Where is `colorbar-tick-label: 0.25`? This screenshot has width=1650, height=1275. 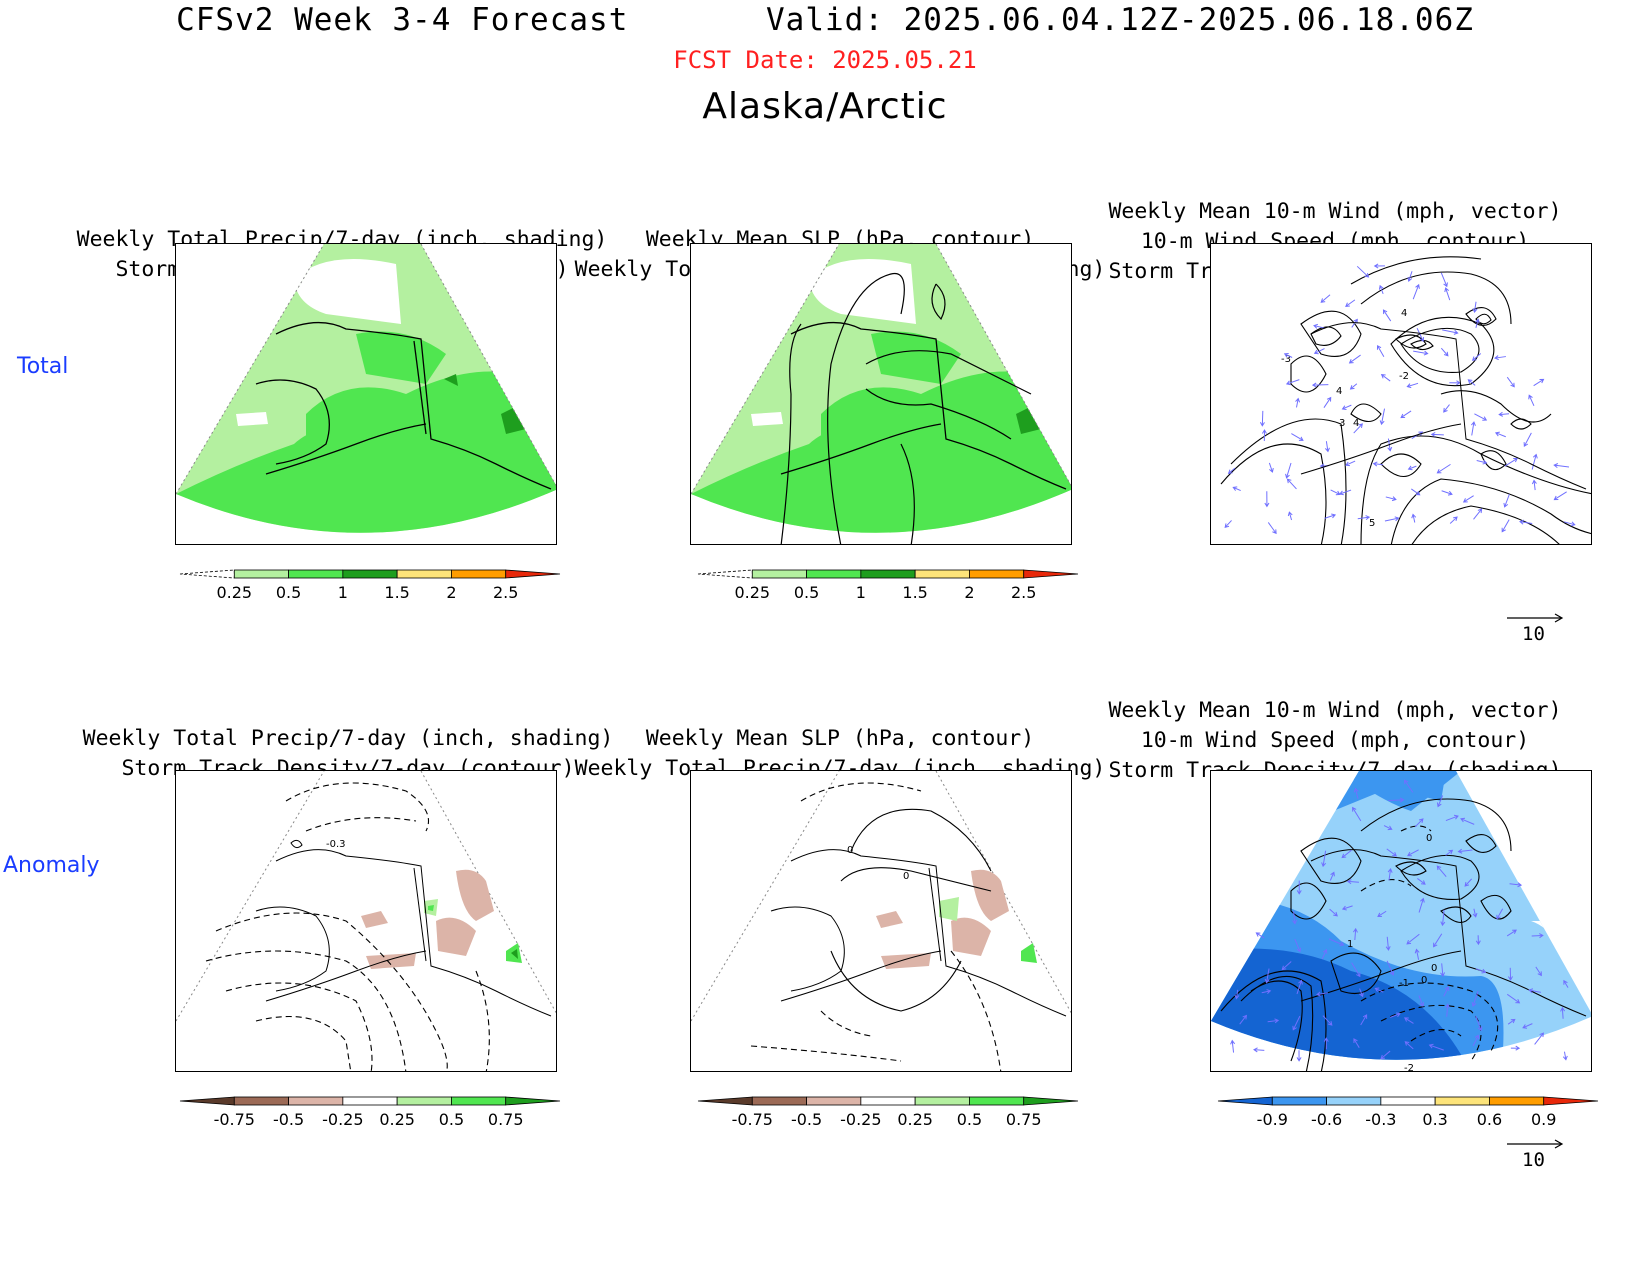
colorbar-tick-label: 0.25 is located at coordinates (397, 1119).